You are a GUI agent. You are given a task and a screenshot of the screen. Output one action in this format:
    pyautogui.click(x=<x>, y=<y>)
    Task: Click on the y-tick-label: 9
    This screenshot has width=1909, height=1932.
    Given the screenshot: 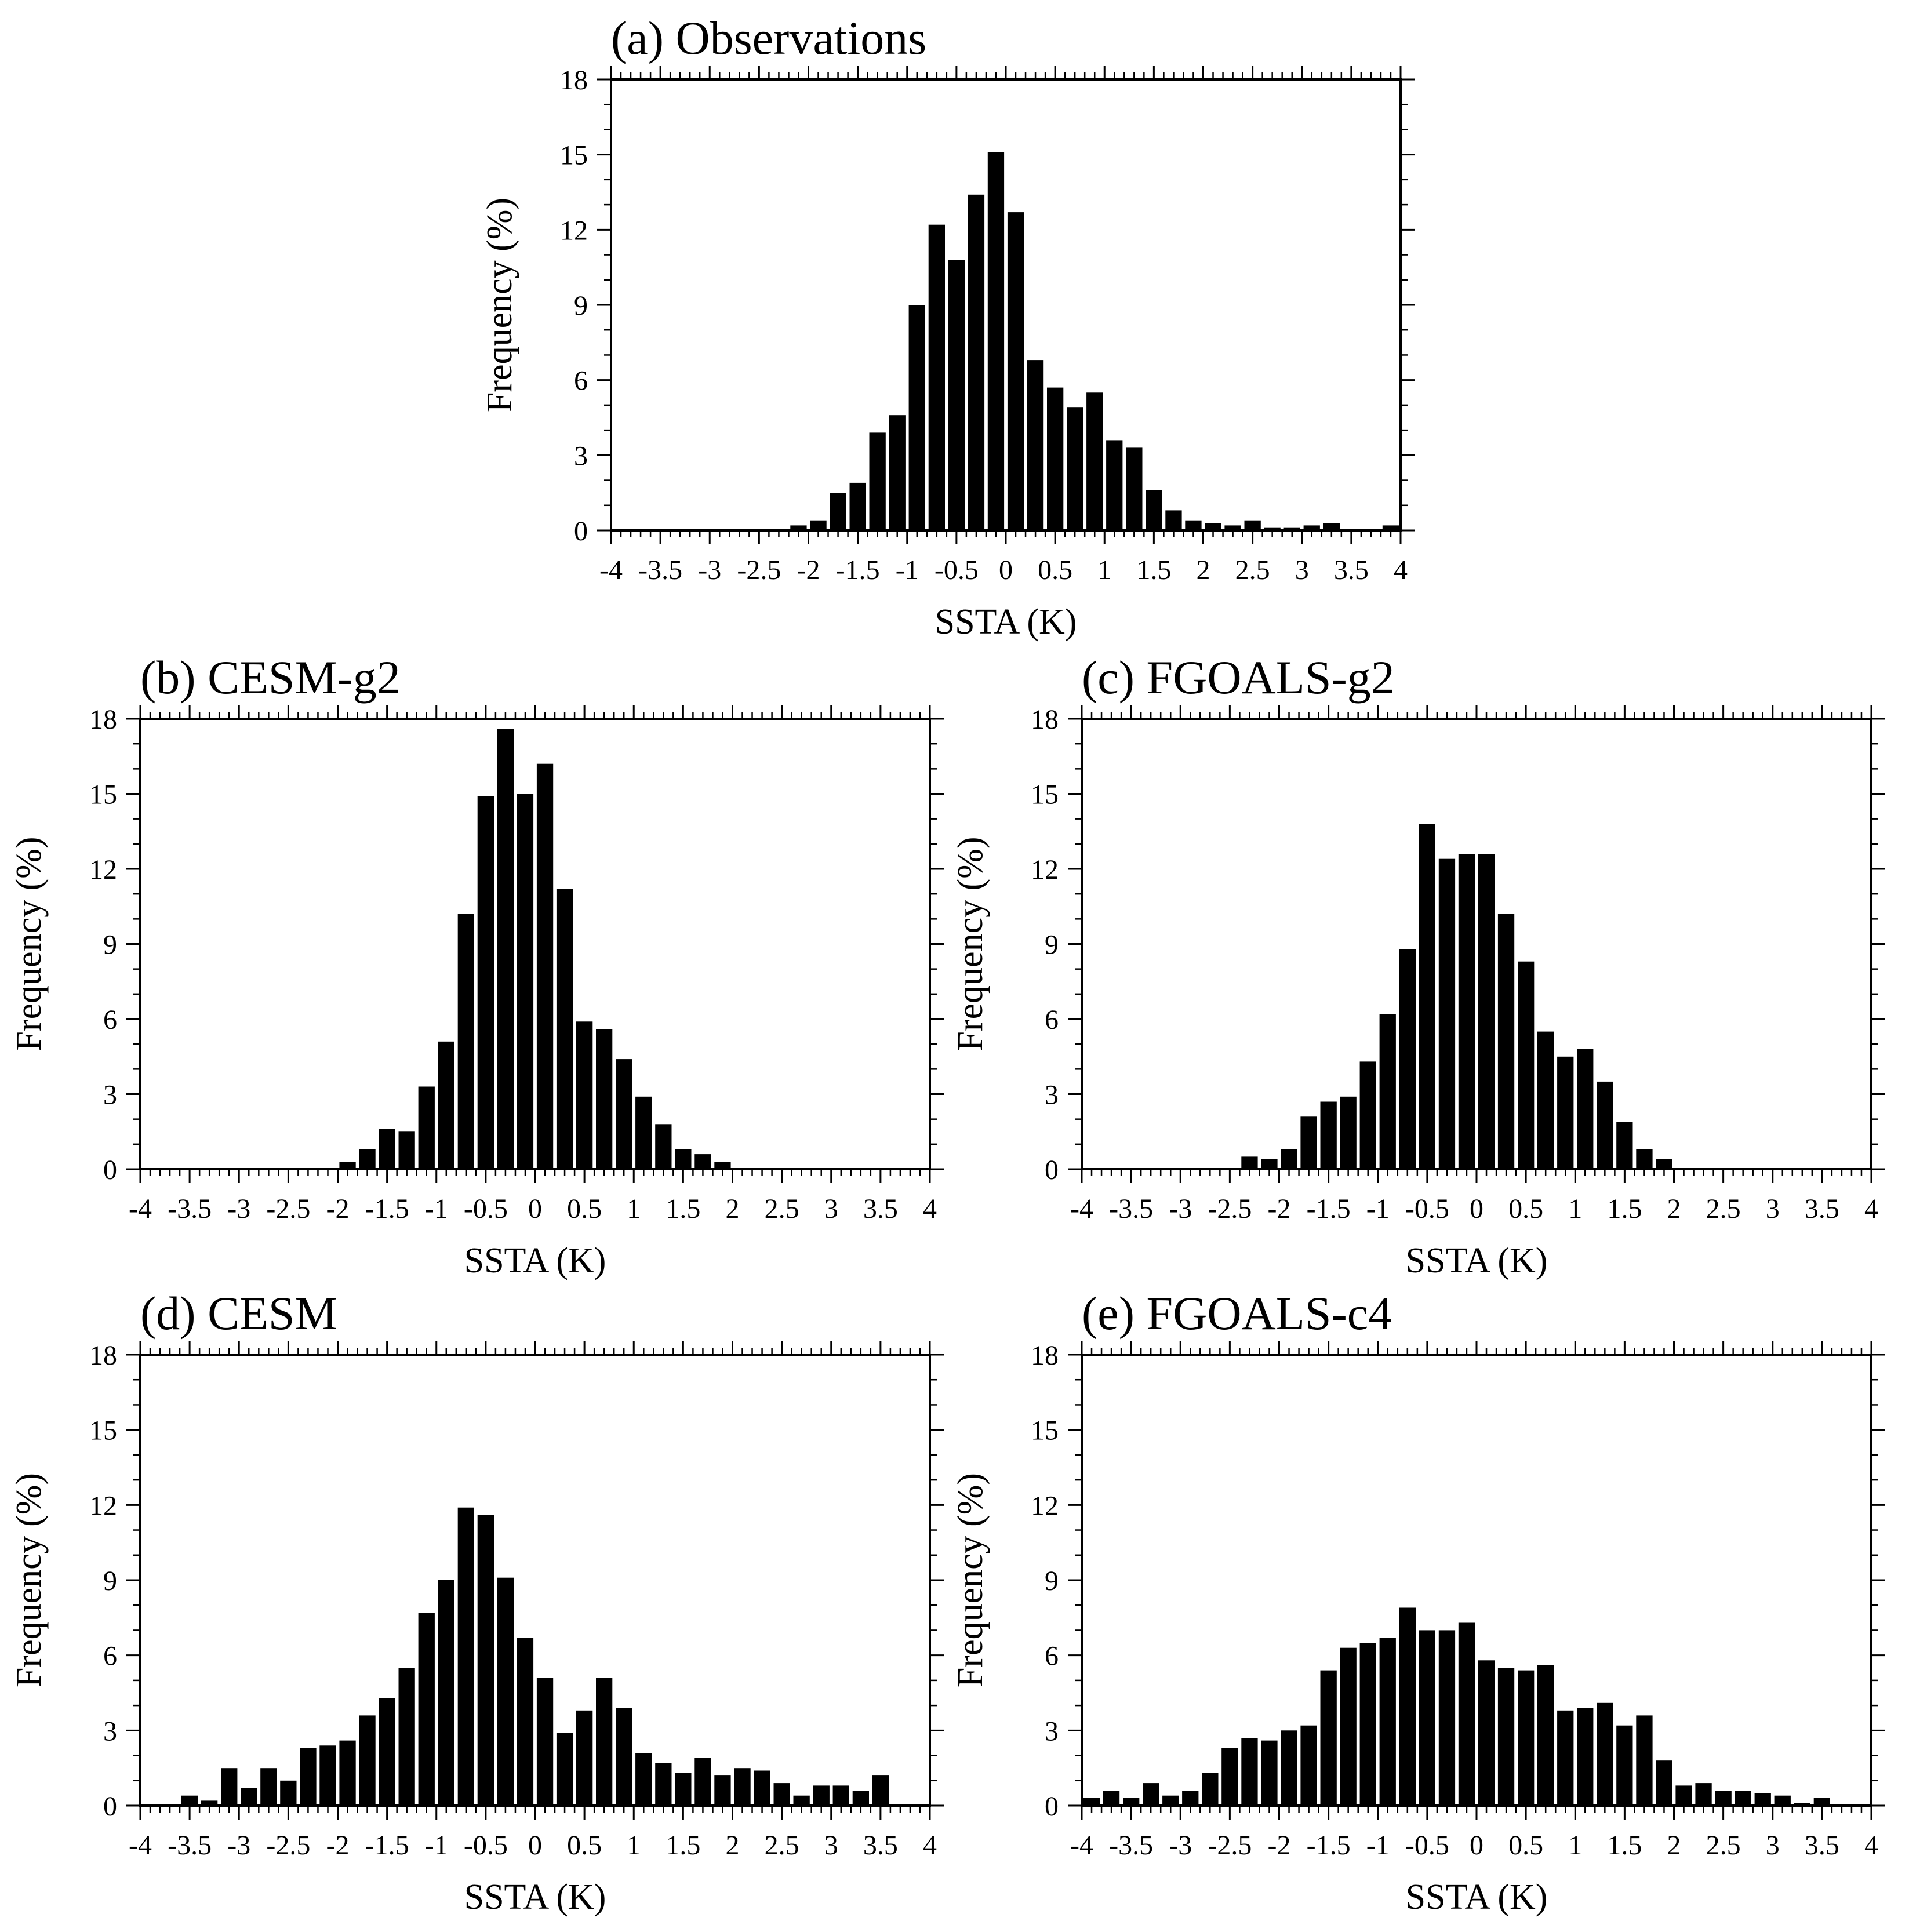 What is the action you would take?
    pyautogui.click(x=581, y=306)
    